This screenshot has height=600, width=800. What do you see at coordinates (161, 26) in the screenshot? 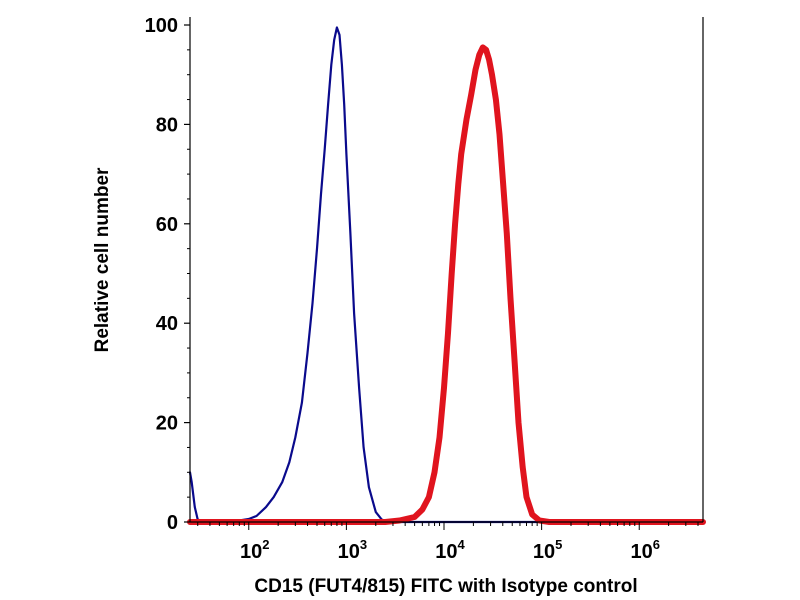
I see `y-tick-label: 100` at bounding box center [161, 26].